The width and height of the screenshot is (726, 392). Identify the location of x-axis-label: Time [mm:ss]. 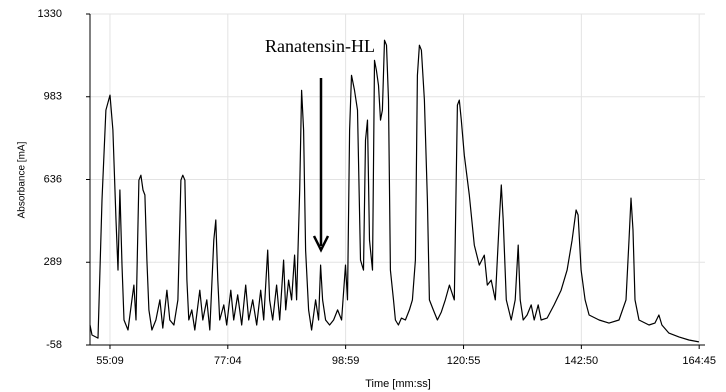
(398, 384).